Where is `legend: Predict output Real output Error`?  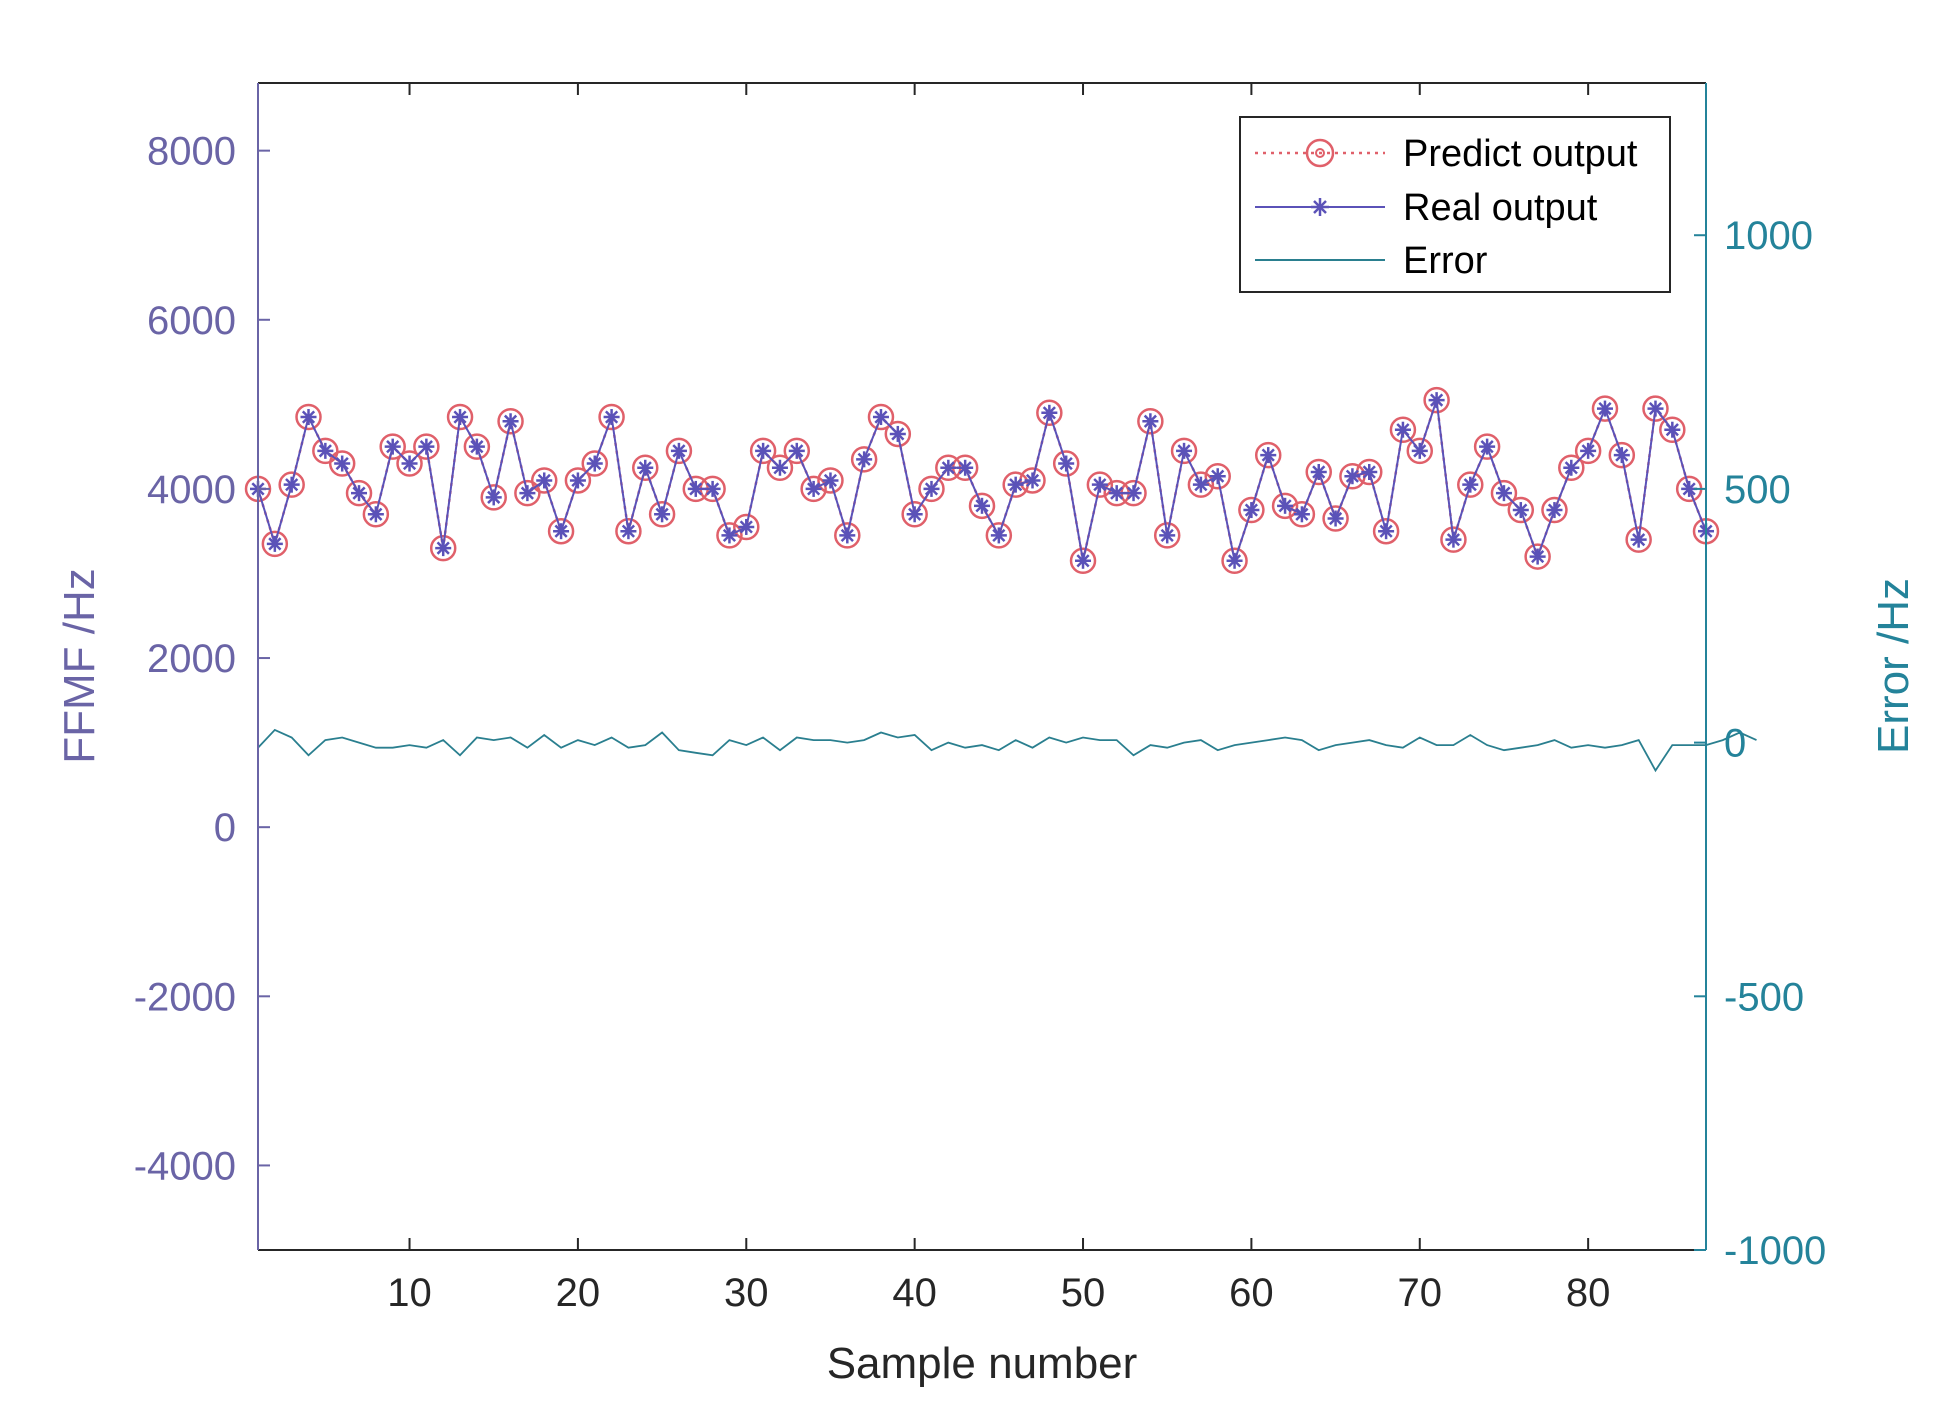
legend: Predict output Real output Error is located at coordinates (1455, 204).